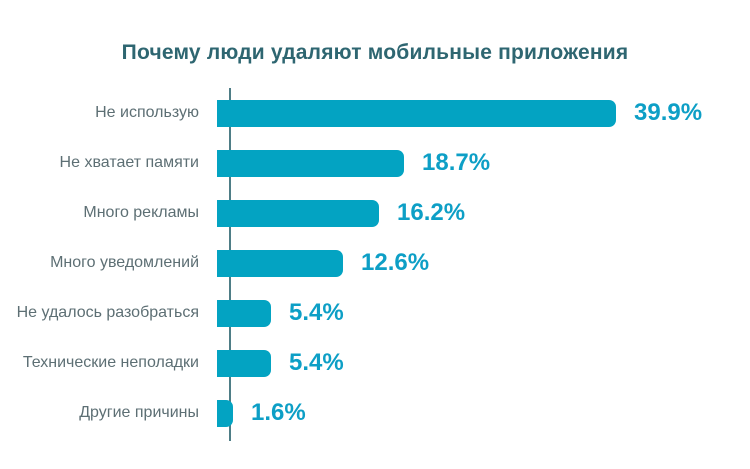 The image size is (750, 469). Describe the element at coordinates (147, 112) in the screenshot. I see `category-label: Не использую` at that location.